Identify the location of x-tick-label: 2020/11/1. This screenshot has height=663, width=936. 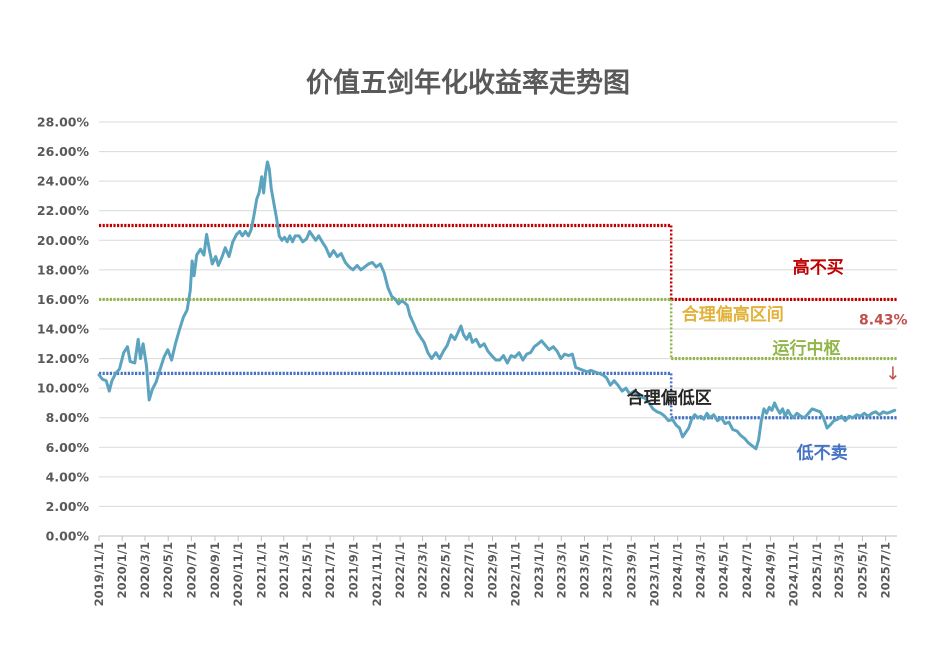
(238, 574).